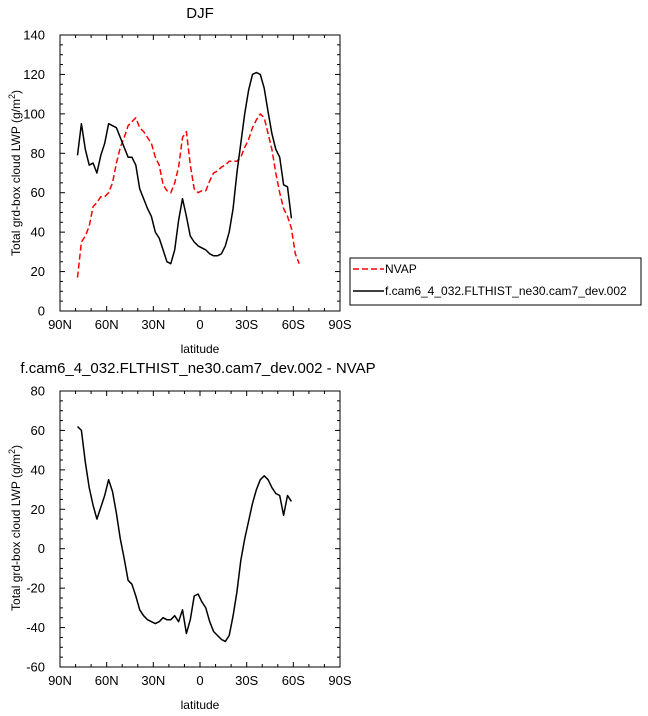 The height and width of the screenshot is (716, 648). Describe the element at coordinates (16, 447) in the screenshot. I see `y-axis-label-tail-bottom: )` at that location.